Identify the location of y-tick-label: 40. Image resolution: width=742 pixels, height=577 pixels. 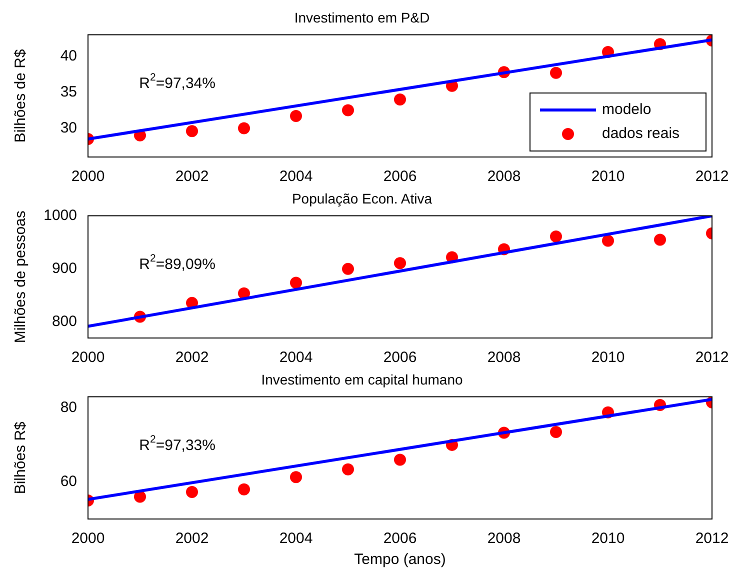
(68, 56).